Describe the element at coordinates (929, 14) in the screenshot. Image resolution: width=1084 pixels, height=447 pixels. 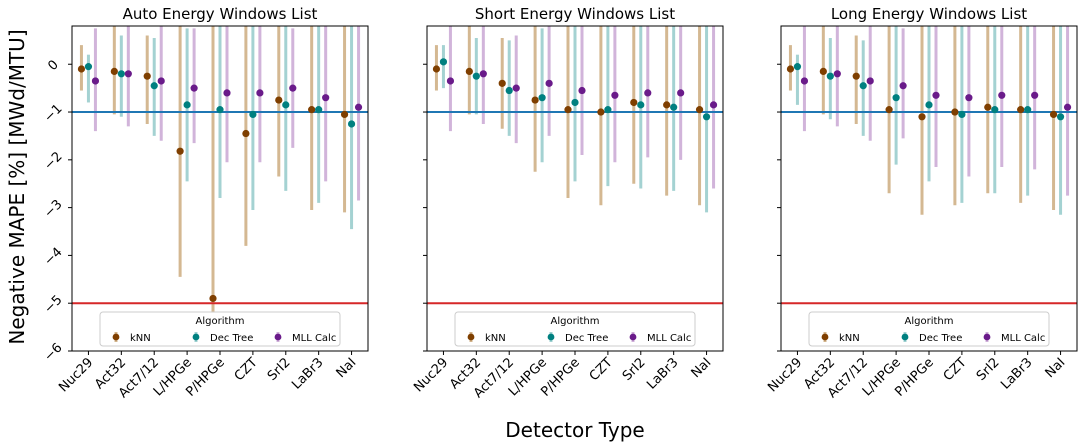
I see `chart-title: Long Energy Windows List` at that location.